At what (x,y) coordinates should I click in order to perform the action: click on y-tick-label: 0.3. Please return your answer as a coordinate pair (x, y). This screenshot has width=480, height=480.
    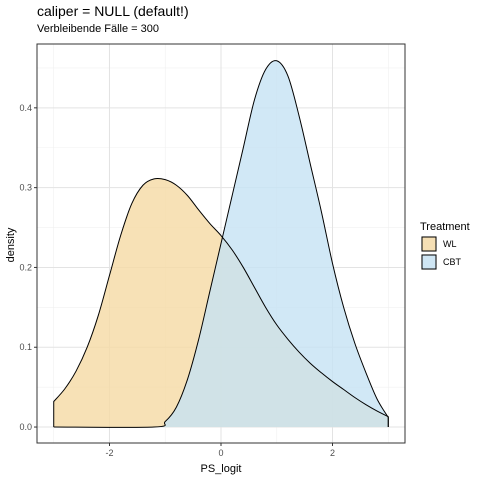
    Looking at the image, I should click on (25, 188).